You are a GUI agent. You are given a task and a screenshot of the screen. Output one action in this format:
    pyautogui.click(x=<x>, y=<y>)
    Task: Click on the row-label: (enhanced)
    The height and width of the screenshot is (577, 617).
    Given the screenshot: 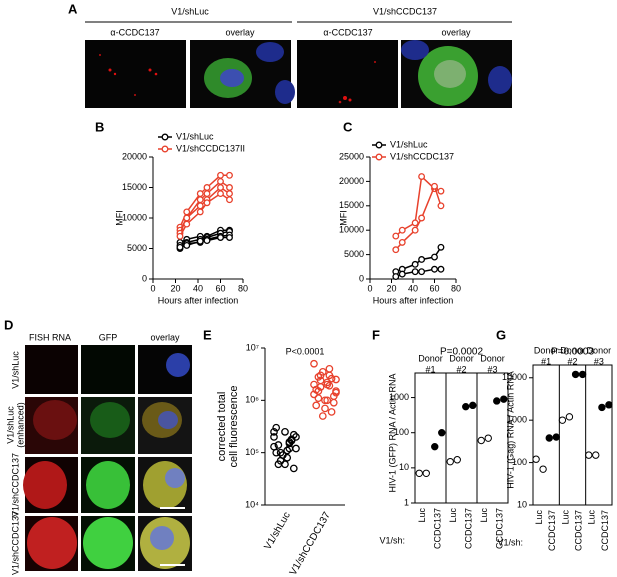 What is the action you would take?
    pyautogui.click(x=20, y=425)
    